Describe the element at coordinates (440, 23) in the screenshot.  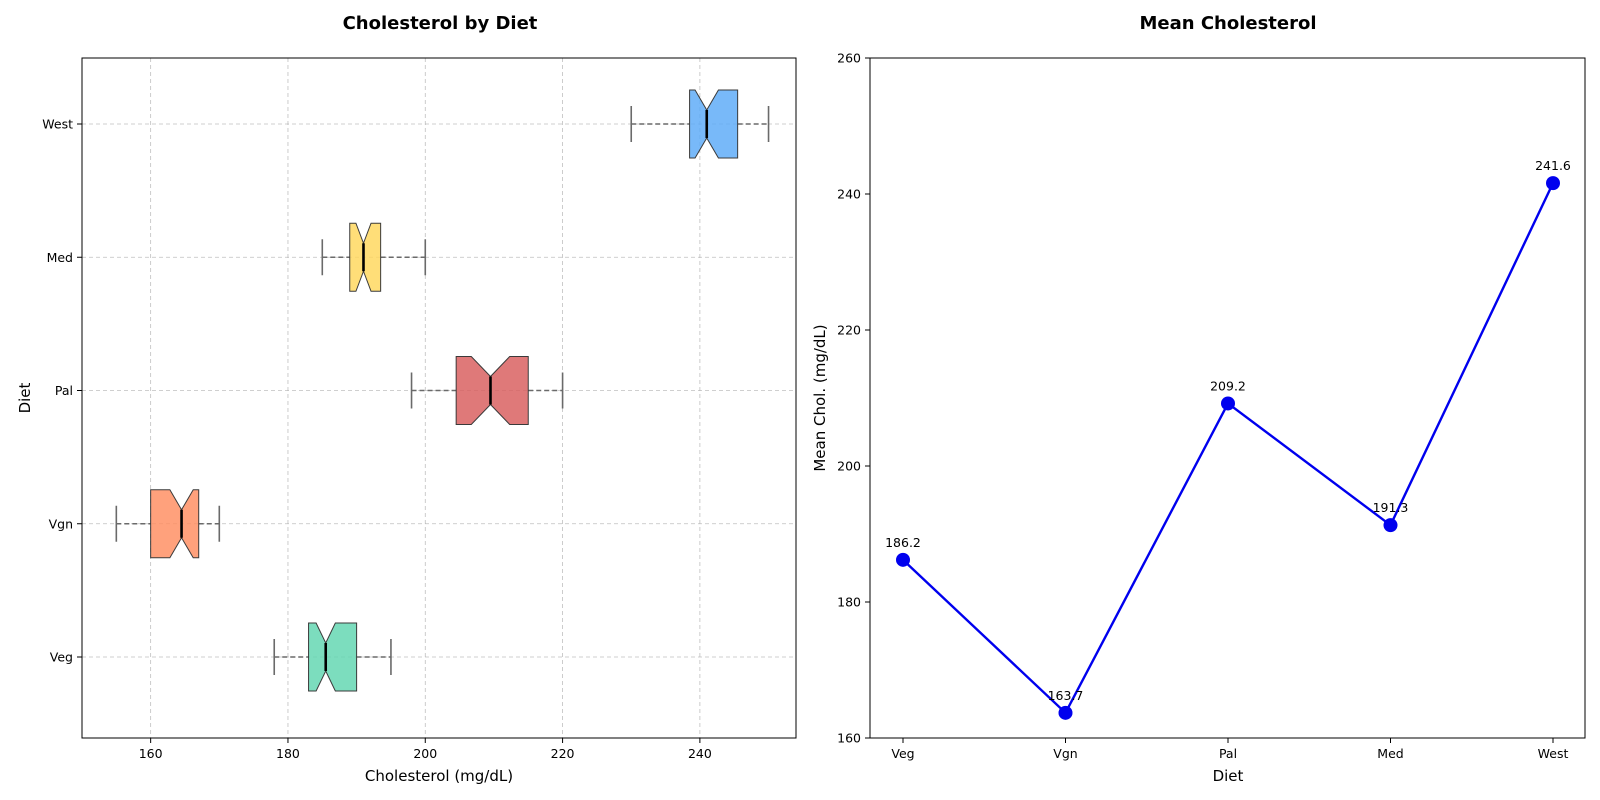
I see `boxplot-title: Cholesterol by Diet` at that location.